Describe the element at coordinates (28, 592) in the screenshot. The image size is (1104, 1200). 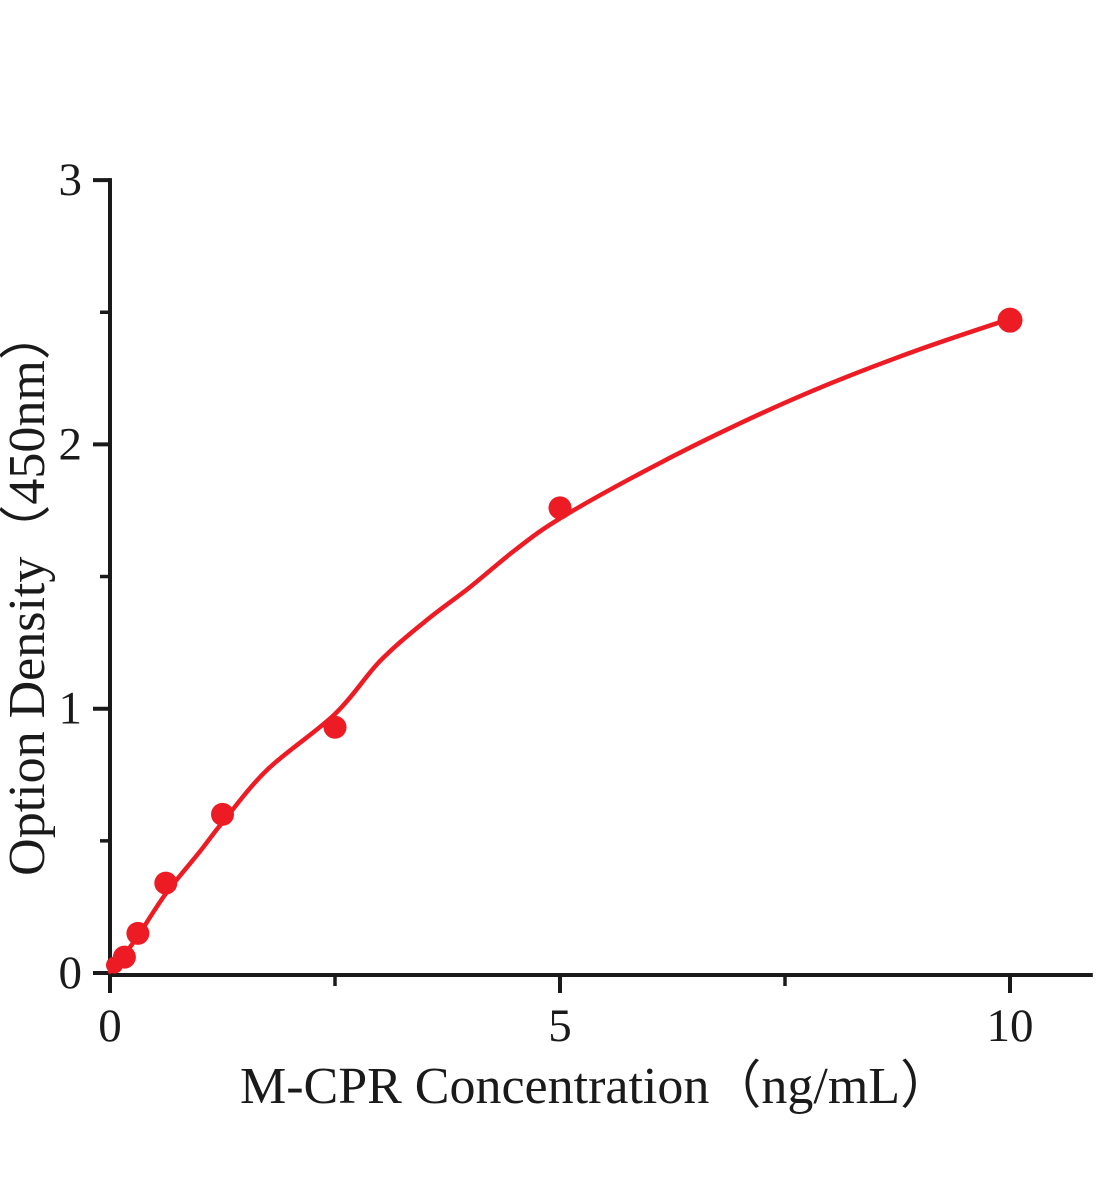
I see `y-axis-title: Option Density（450nm）` at that location.